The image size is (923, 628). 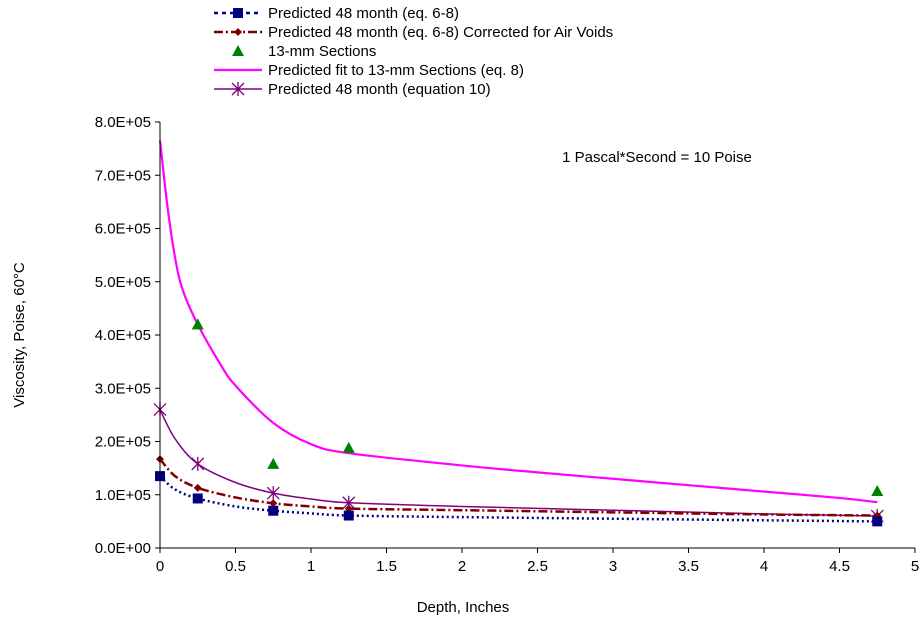 I want to click on x-tick-label: 5, so click(x=915, y=566).